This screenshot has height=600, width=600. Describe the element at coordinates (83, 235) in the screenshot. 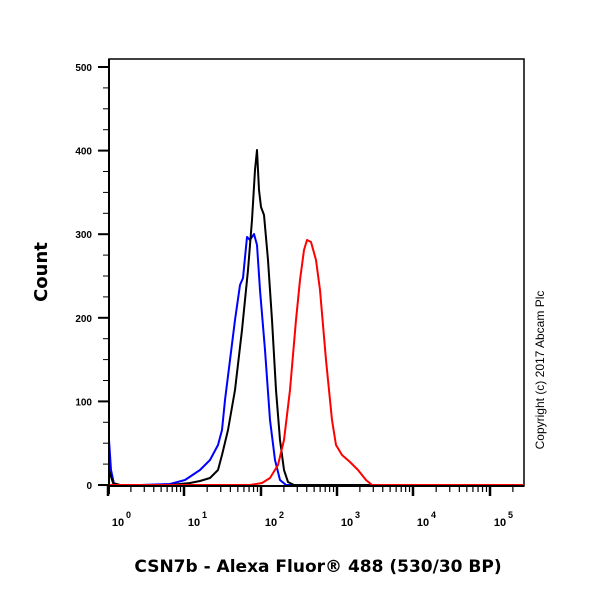

I see `y-tick-label: 300` at that location.